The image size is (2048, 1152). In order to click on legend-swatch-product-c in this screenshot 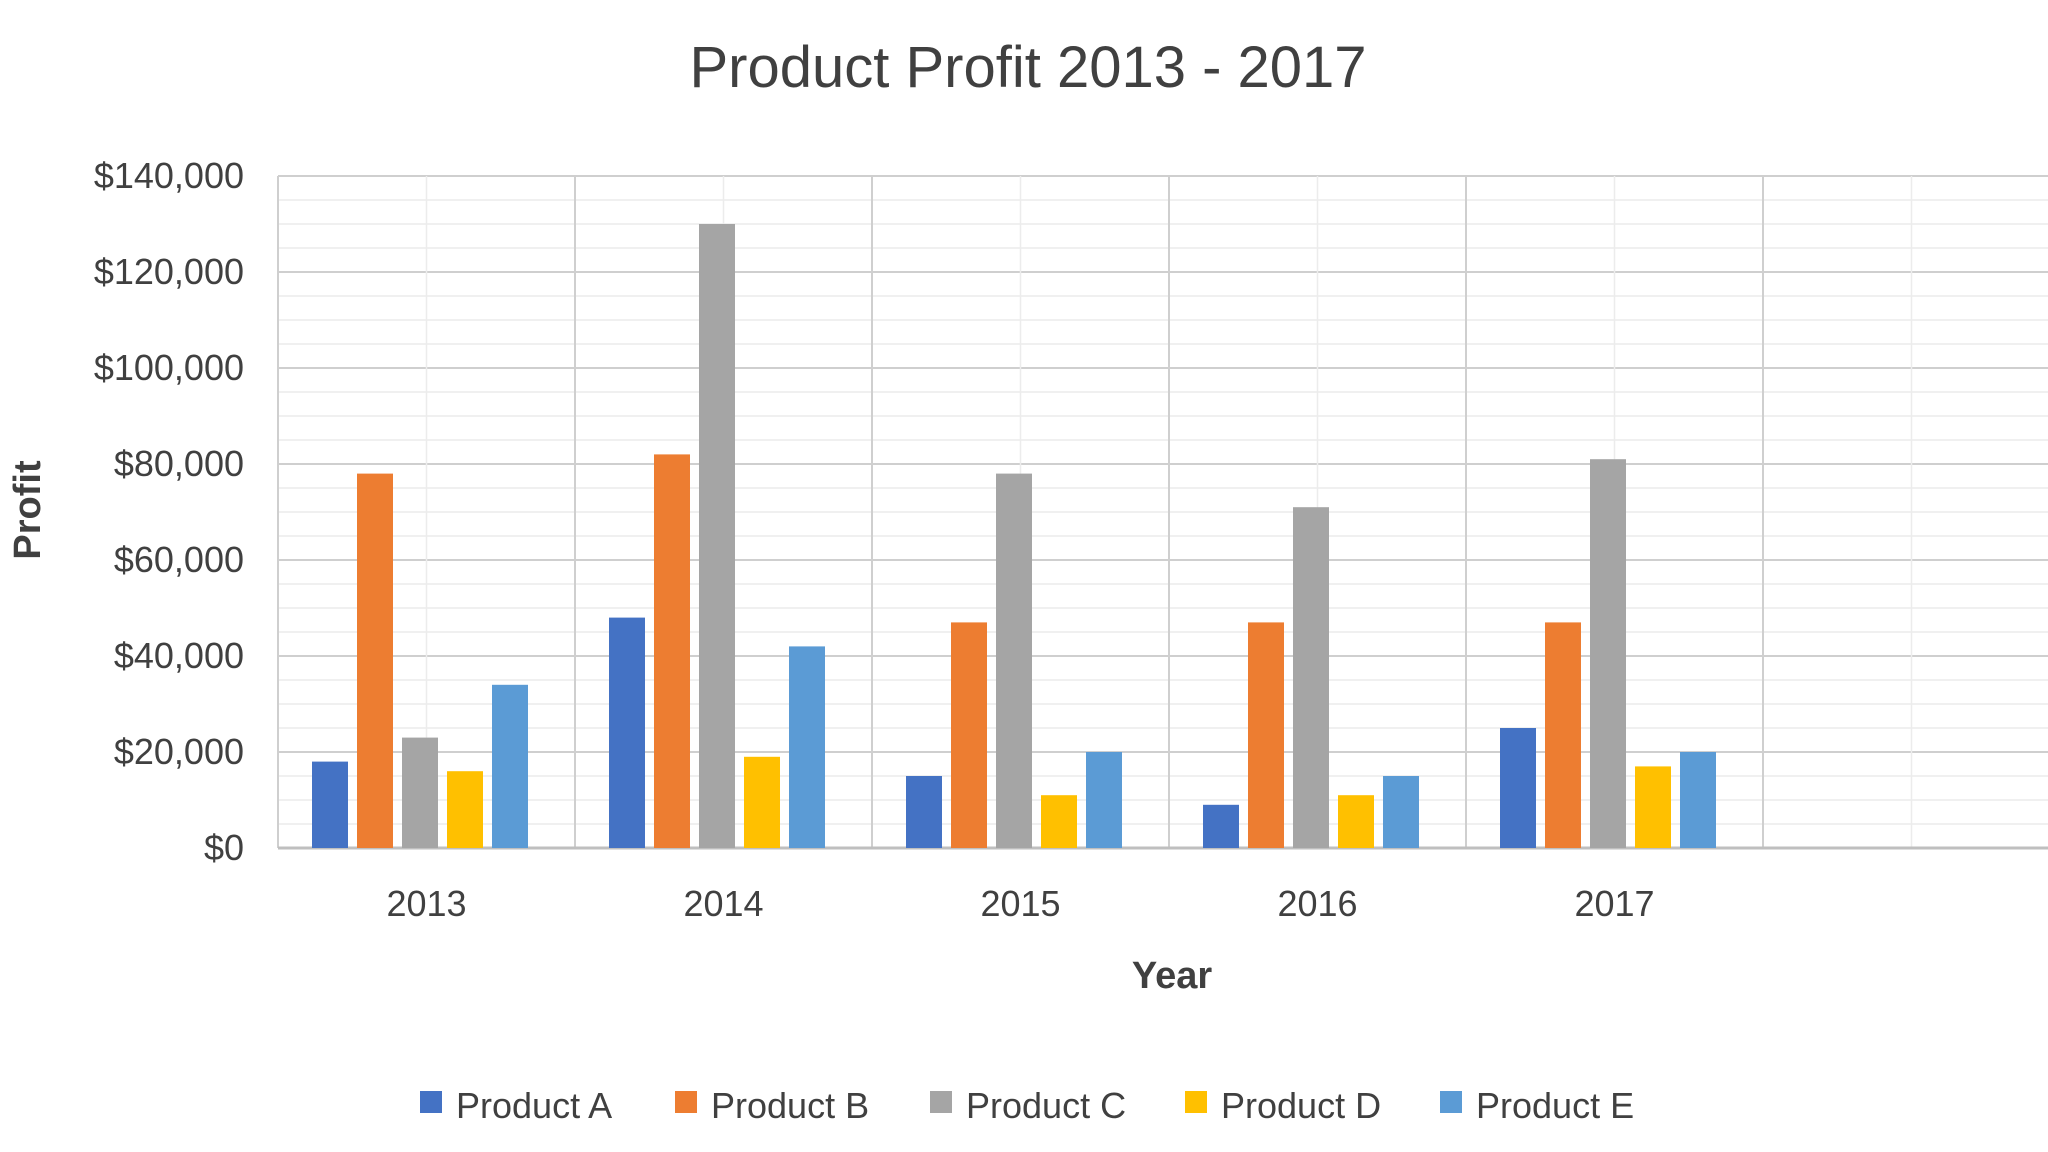, I will do `click(941, 1102)`.